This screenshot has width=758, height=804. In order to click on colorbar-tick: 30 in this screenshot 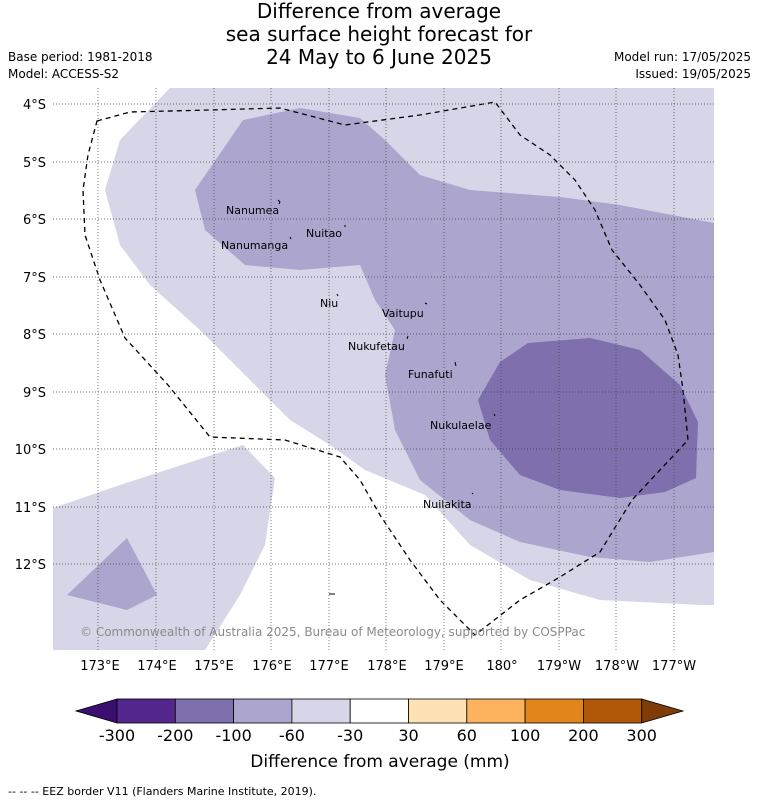, I will do `click(408, 735)`.